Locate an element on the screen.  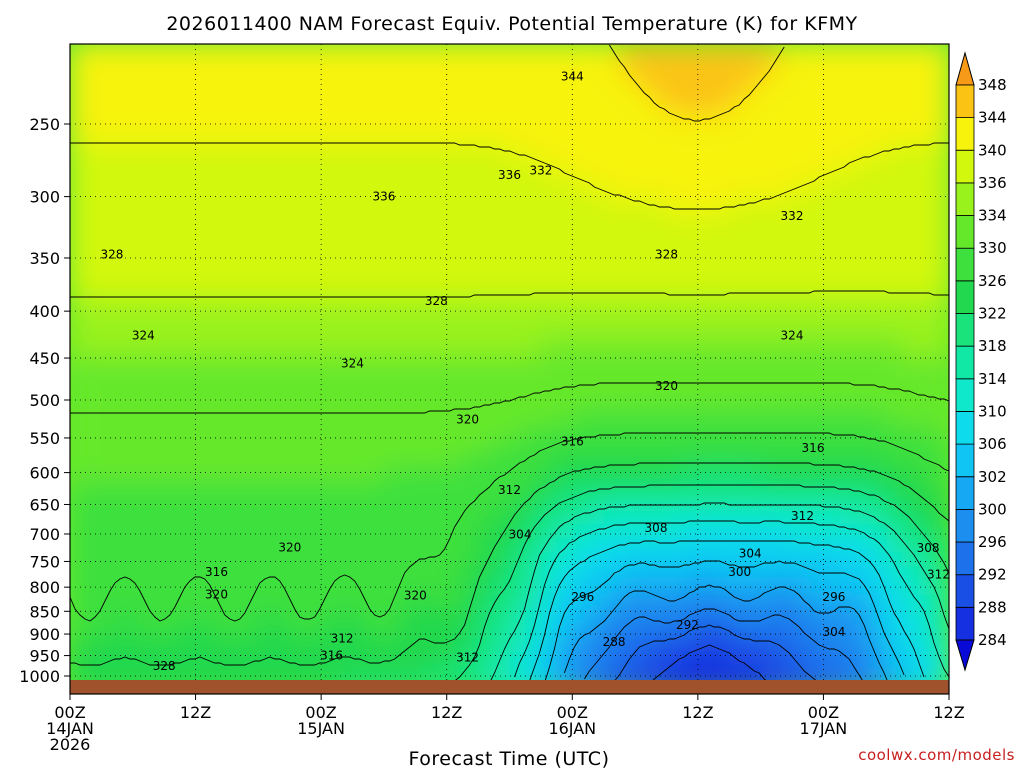
x-tick-label: 16JAN is located at coordinates (572, 728).